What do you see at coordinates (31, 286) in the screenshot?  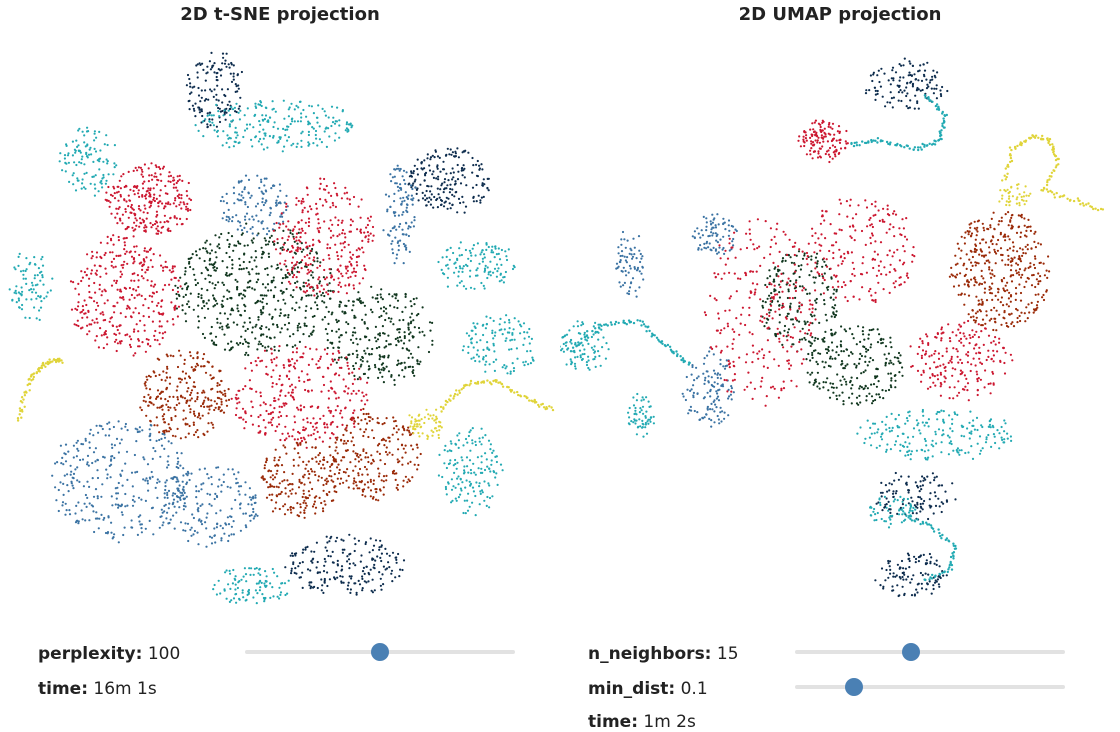 I see `tsne-cluster-teal` at bounding box center [31, 286].